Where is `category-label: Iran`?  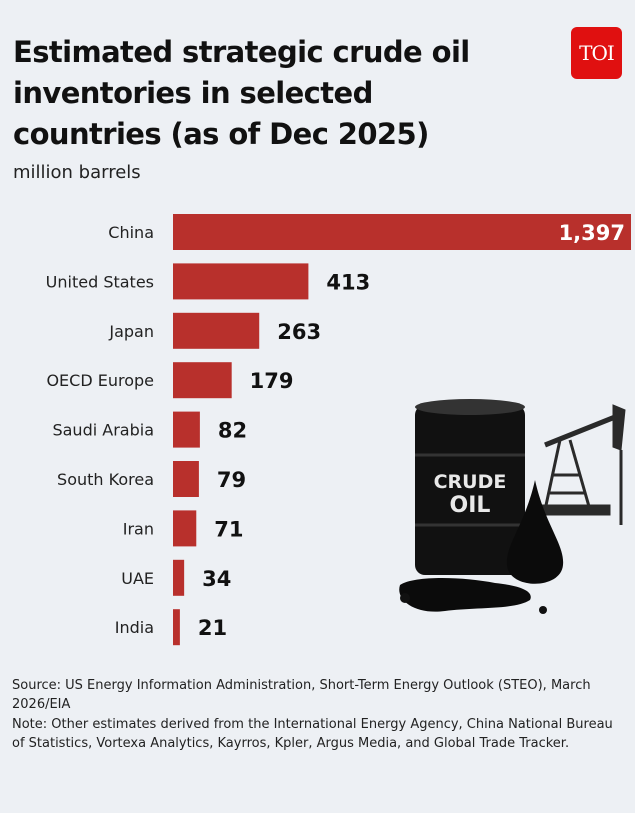 category-label: Iran is located at coordinates (138, 528).